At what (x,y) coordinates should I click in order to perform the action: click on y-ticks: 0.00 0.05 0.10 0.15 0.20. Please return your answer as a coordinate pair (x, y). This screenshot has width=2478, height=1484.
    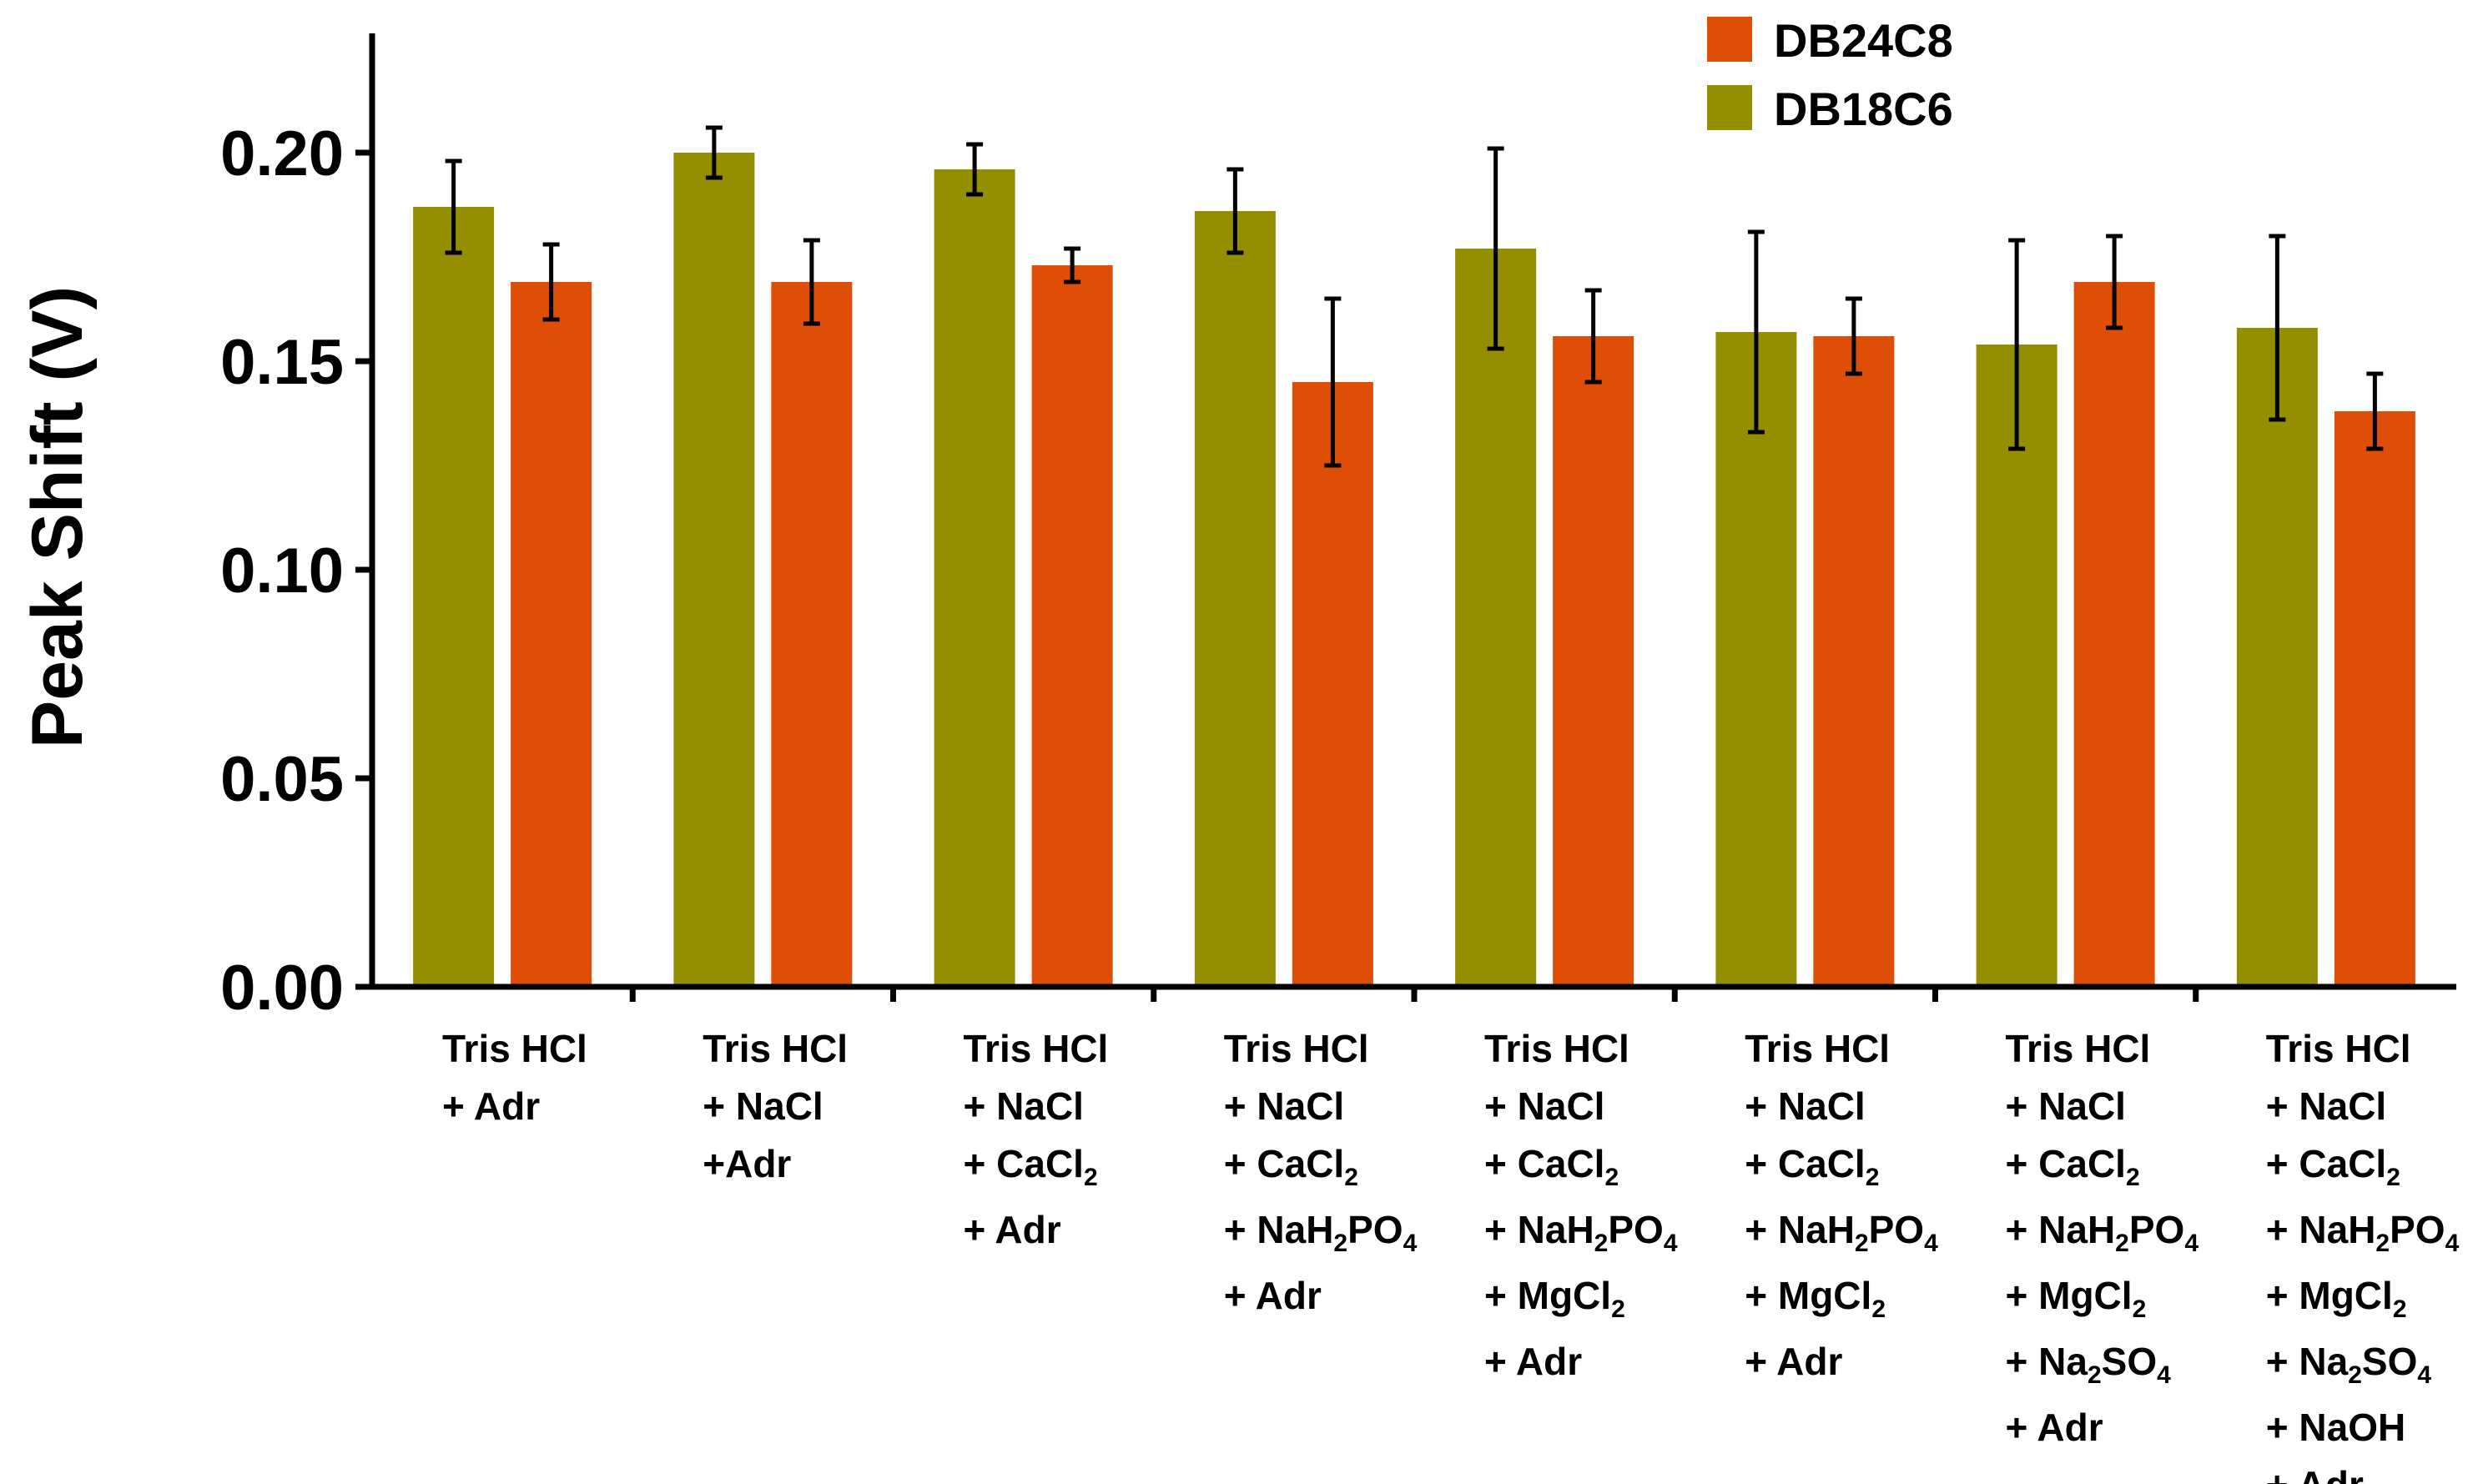
    Looking at the image, I should click on (296, 571).